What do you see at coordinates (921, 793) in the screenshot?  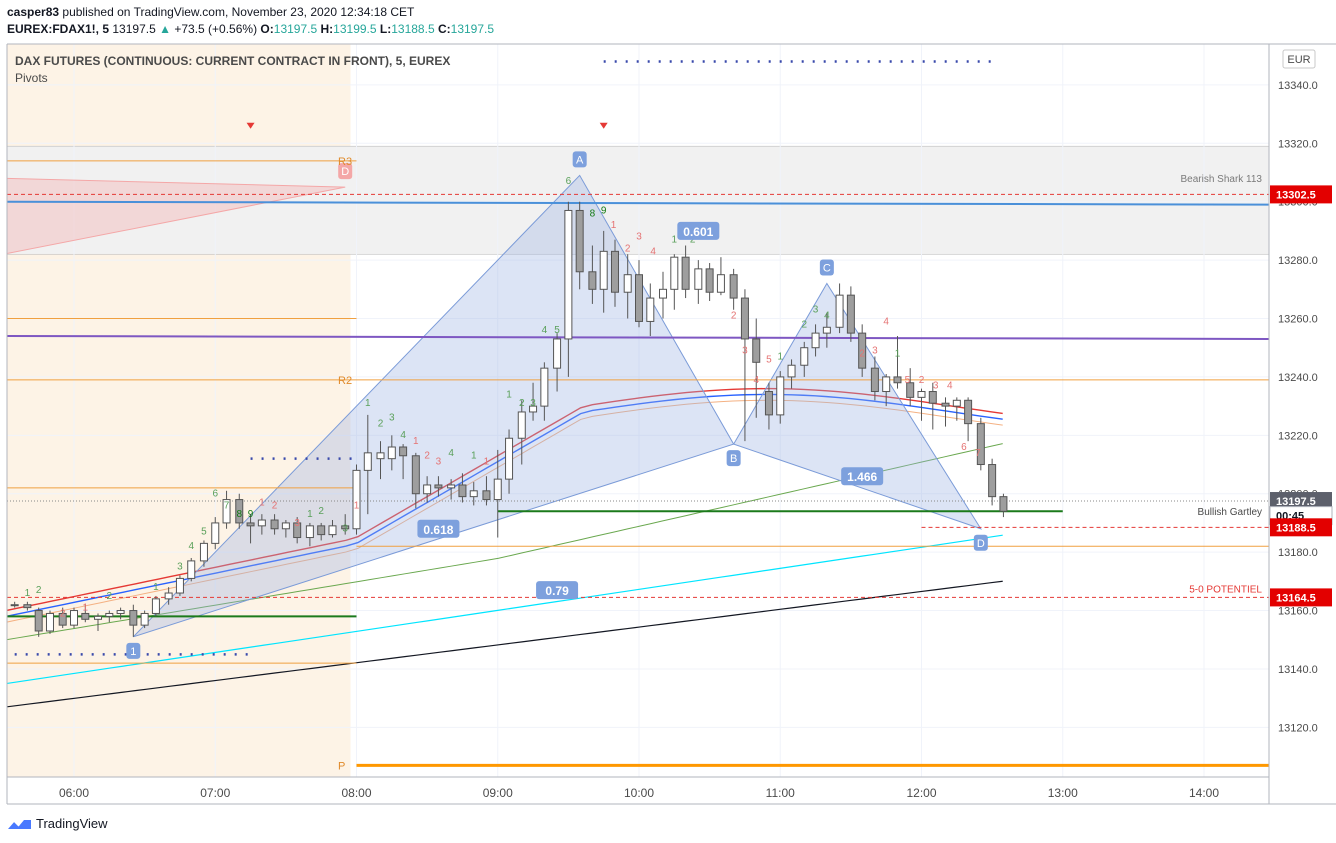 I see `x-tick-label: 12:00` at bounding box center [921, 793].